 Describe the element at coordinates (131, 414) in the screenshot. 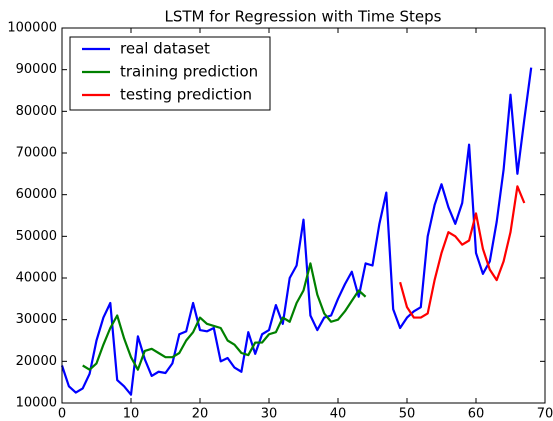

I see `x-tick-label: 10` at that location.